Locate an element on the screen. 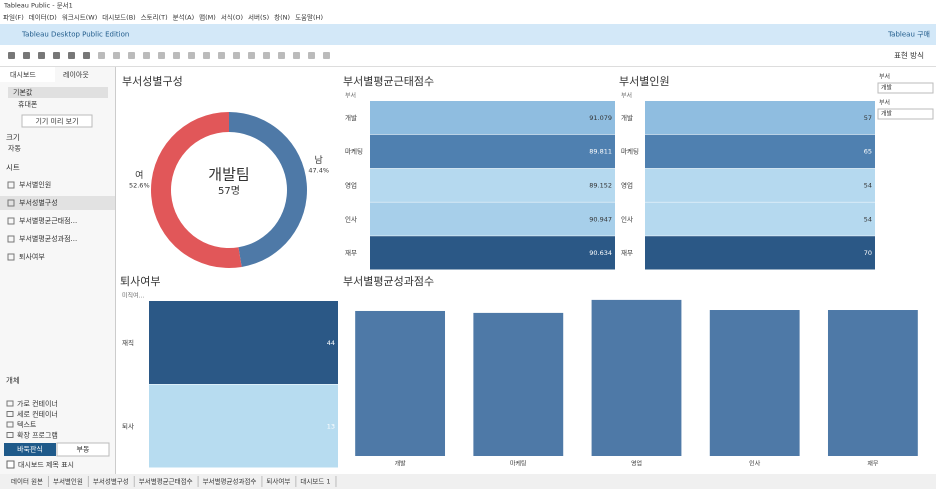 Image resolution: width=936 pixels, height=489 pixels. menu-item: 파일(F) is located at coordinates (13, 17).